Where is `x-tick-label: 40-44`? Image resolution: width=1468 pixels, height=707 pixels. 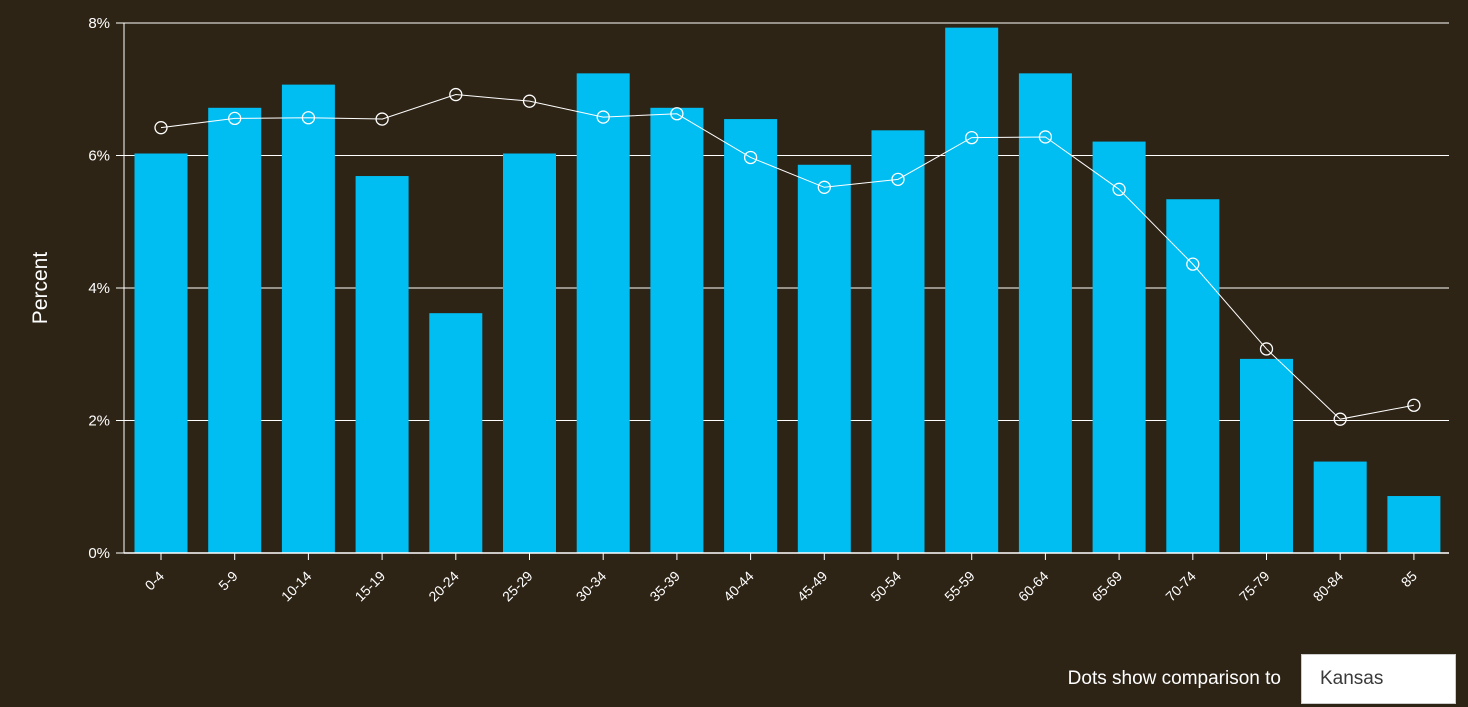
x-tick-label: 40-44 is located at coordinates (738, 586).